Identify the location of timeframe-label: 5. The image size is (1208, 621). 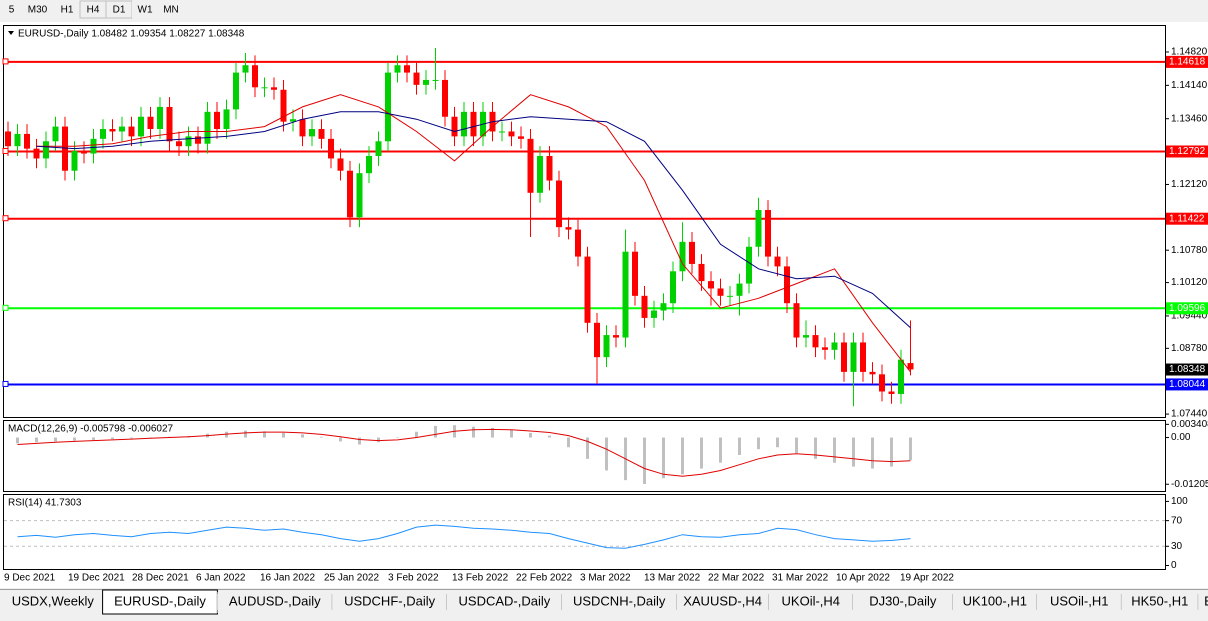
(12, 10).